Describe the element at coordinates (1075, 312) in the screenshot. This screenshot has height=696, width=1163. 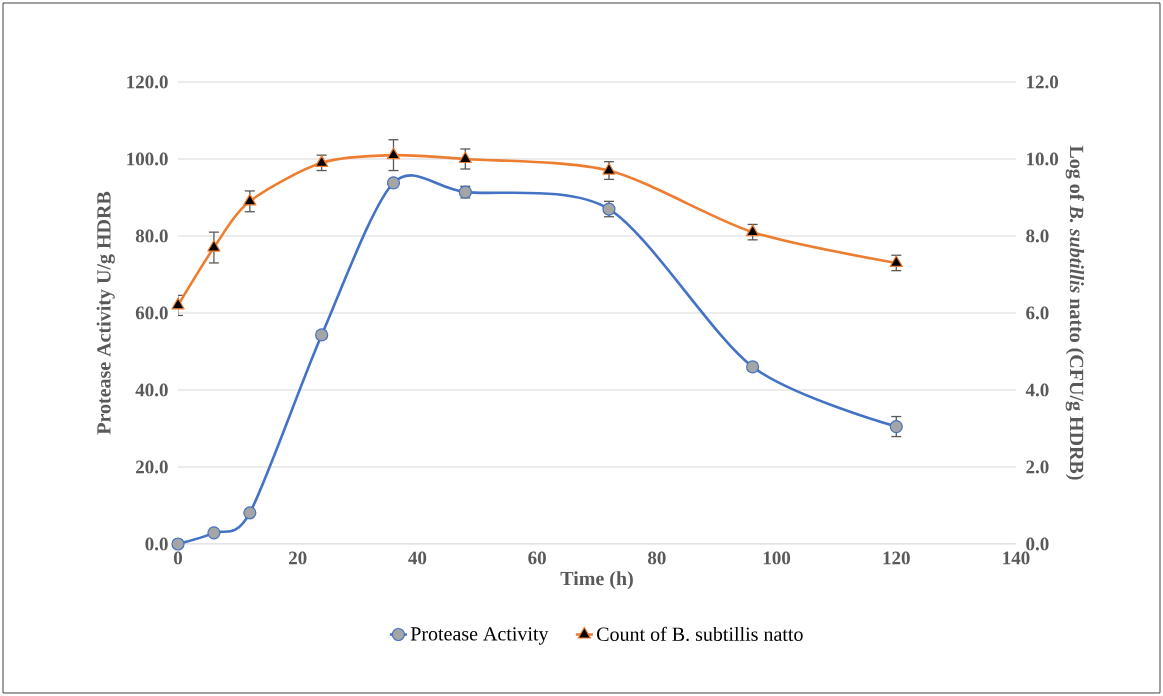
I see `y2-axis-title: Log of B. subtillis natto (CFU/g HDRB)` at that location.